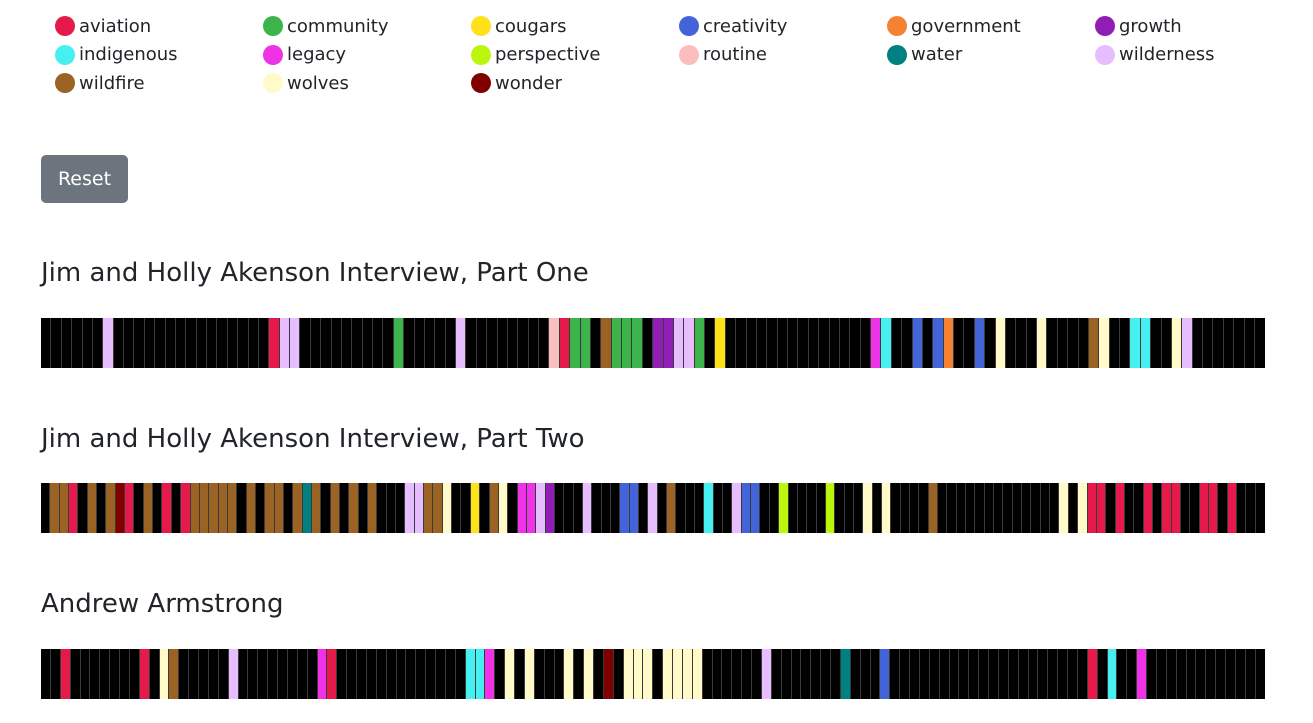 This screenshot has width=1313, height=723. I want to click on legend-item-wonder: wonder, so click(575, 83).